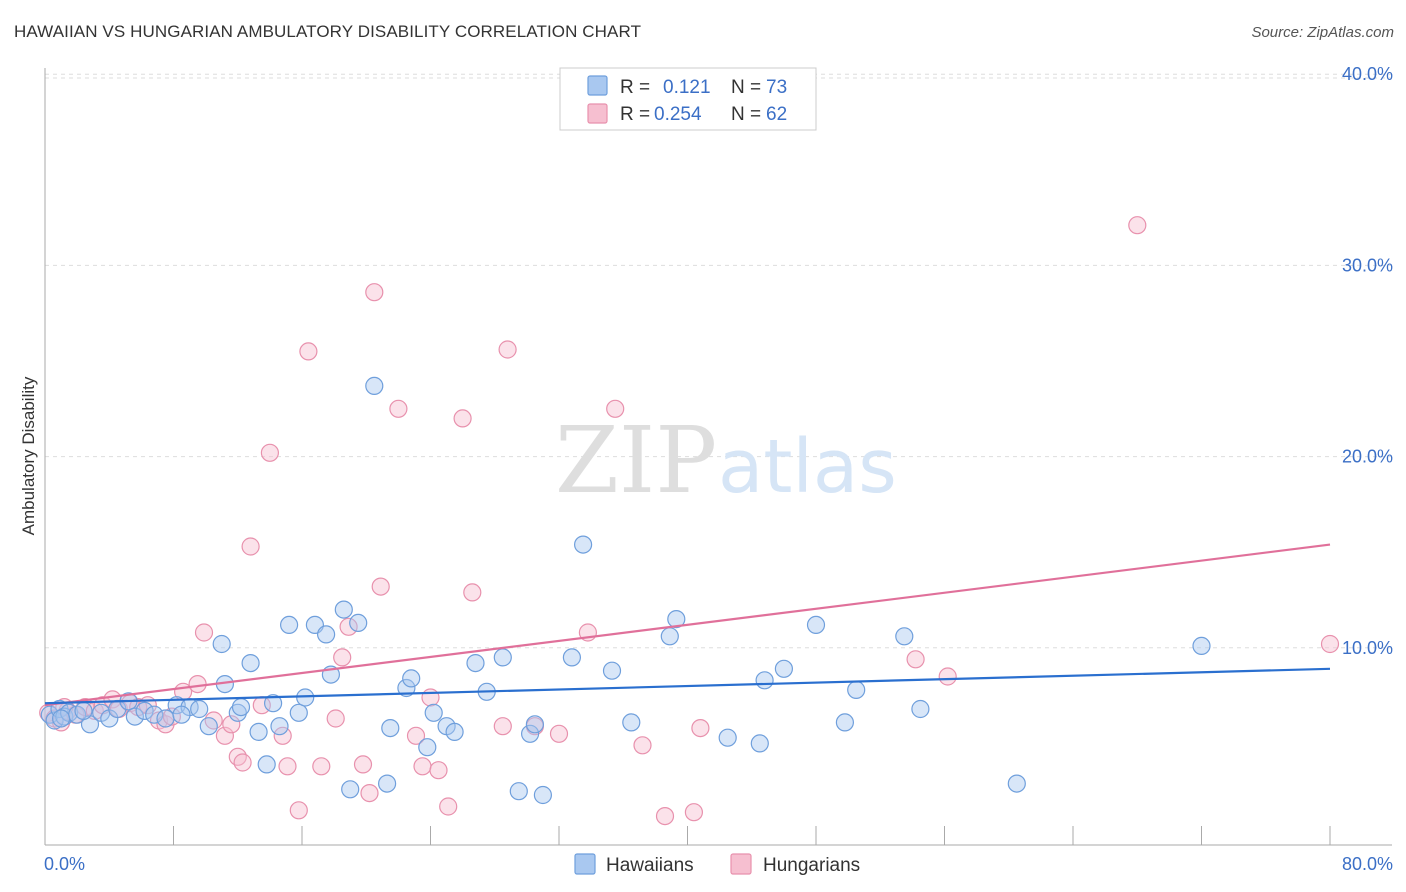  What do you see at coordinates (746, 87) in the screenshot?
I see `legend-n-label-hawaiians: N =` at bounding box center [746, 87].